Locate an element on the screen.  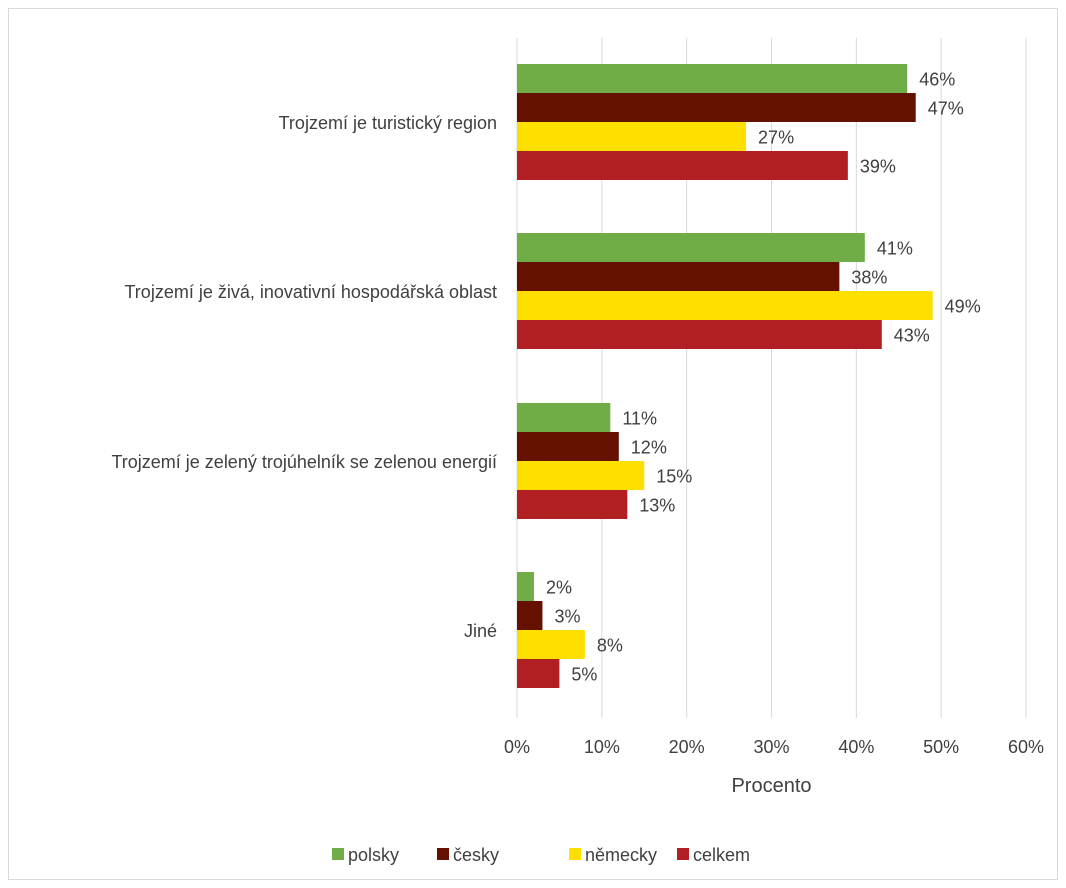
data-label-celkem-1: 43% is located at coordinates (912, 336).